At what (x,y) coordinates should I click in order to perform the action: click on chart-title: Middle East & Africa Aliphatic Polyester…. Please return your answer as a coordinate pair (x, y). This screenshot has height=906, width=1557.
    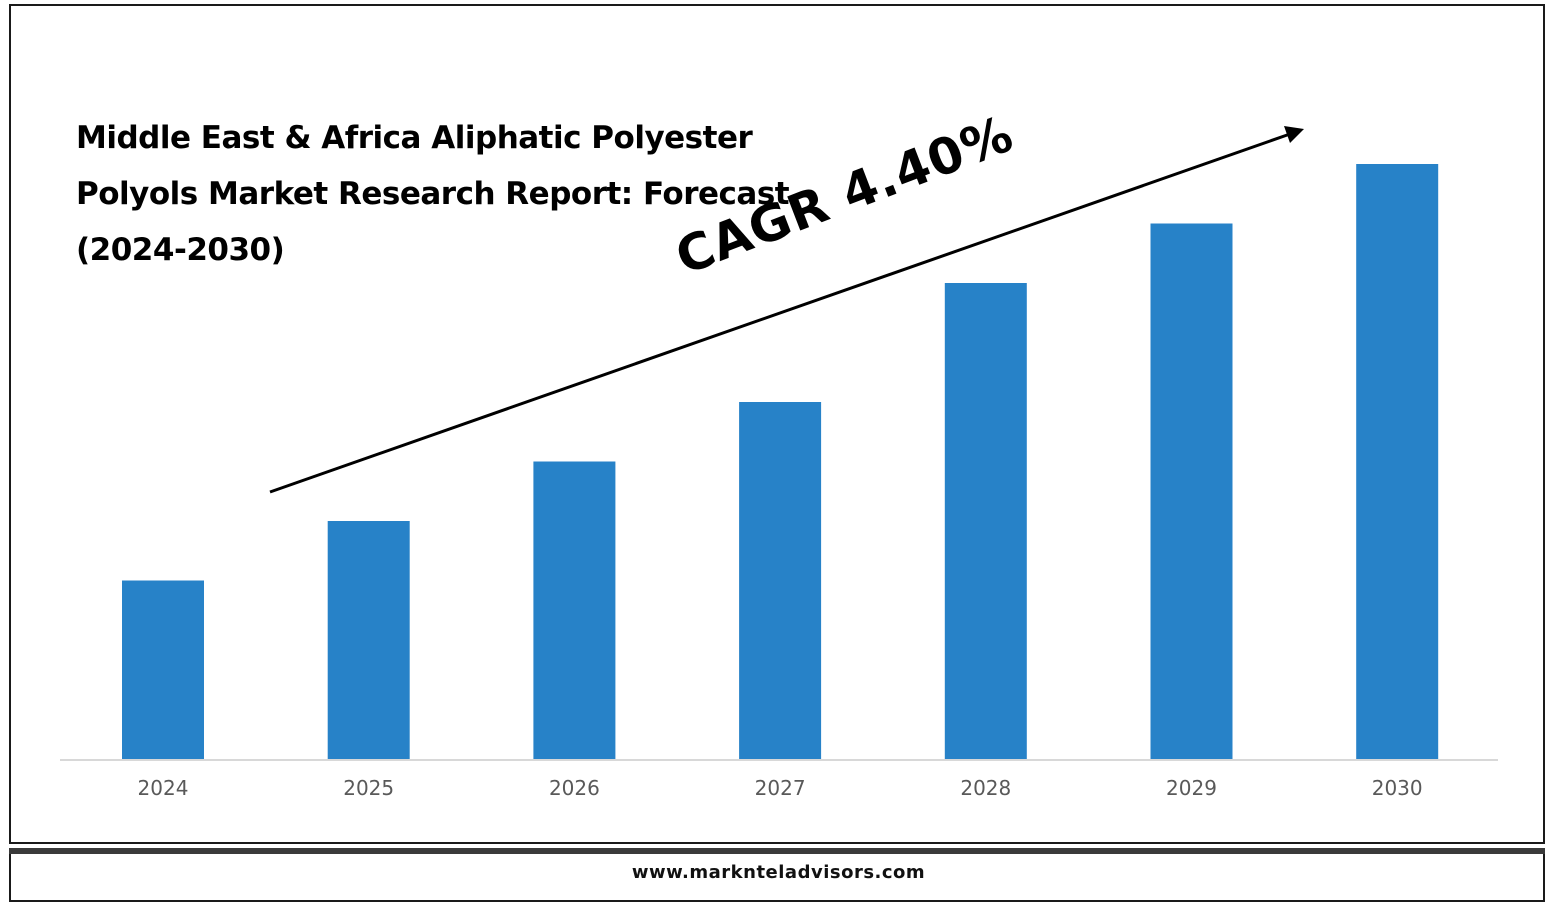
    Looking at the image, I should click on (446, 194).